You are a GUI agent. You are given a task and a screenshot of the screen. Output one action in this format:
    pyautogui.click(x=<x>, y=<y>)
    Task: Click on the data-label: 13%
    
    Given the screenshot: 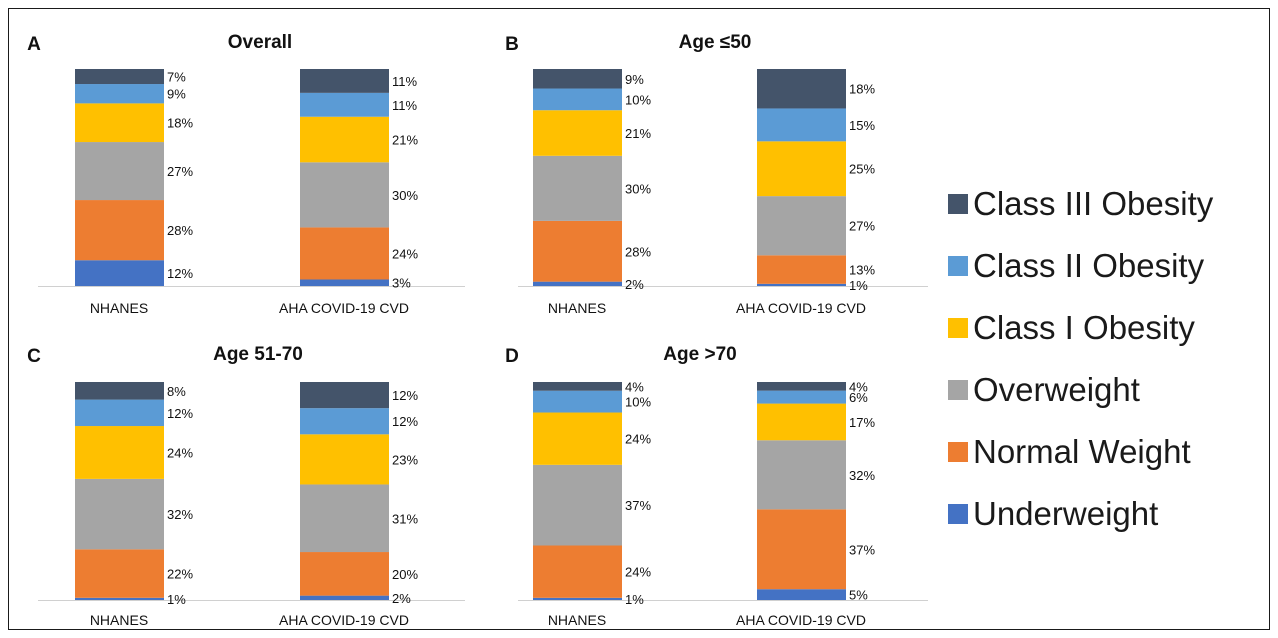 What is the action you would take?
    pyautogui.click(x=862, y=270)
    